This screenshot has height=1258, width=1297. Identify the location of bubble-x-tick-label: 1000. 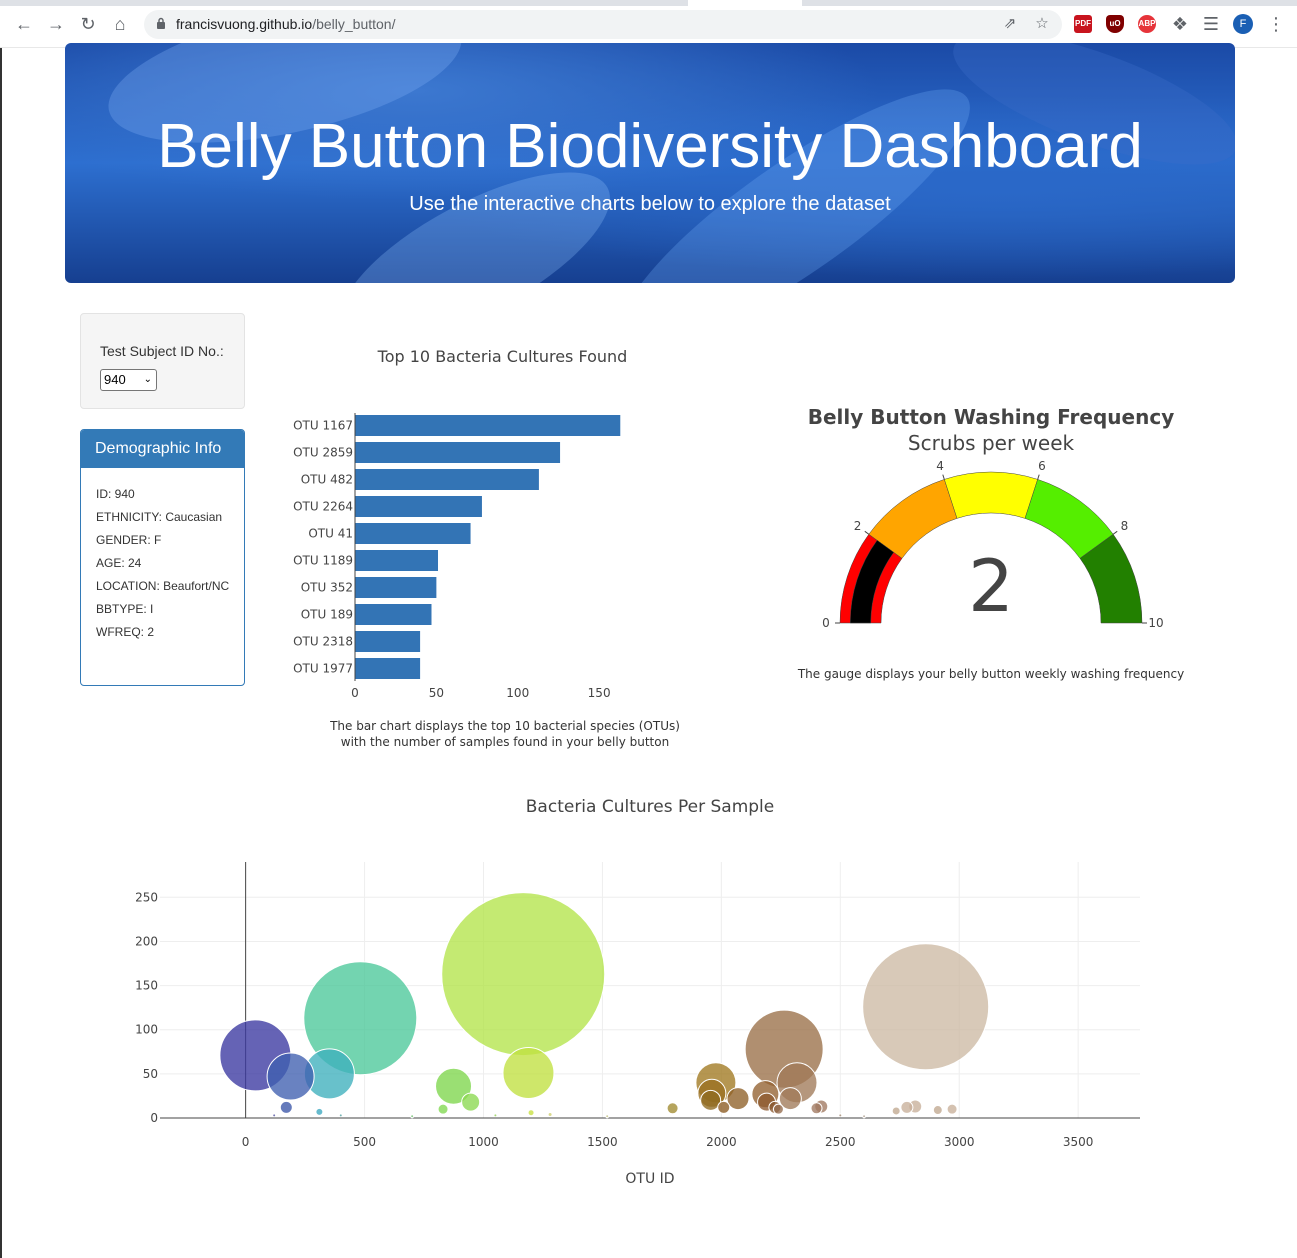
(483, 1142).